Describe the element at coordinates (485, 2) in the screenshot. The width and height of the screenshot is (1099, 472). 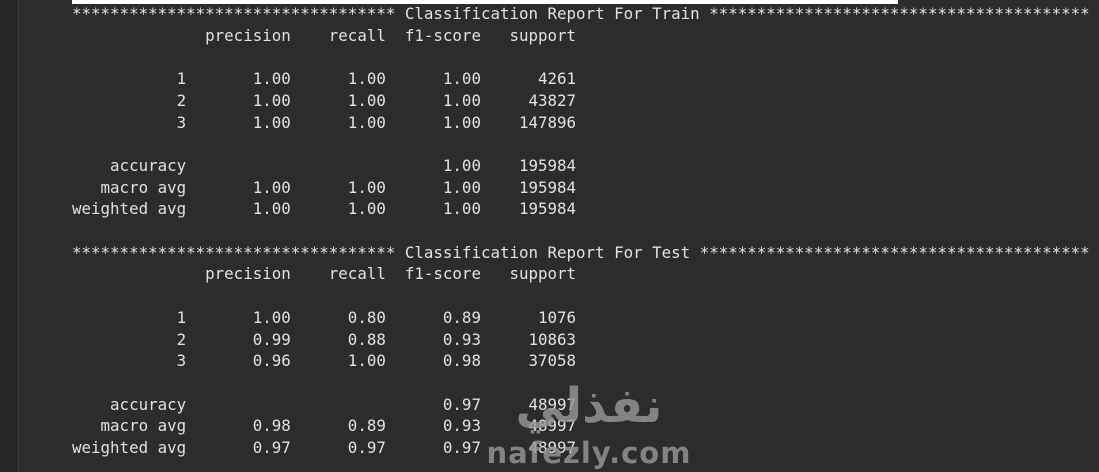
I see `top-highlight-bar` at that location.